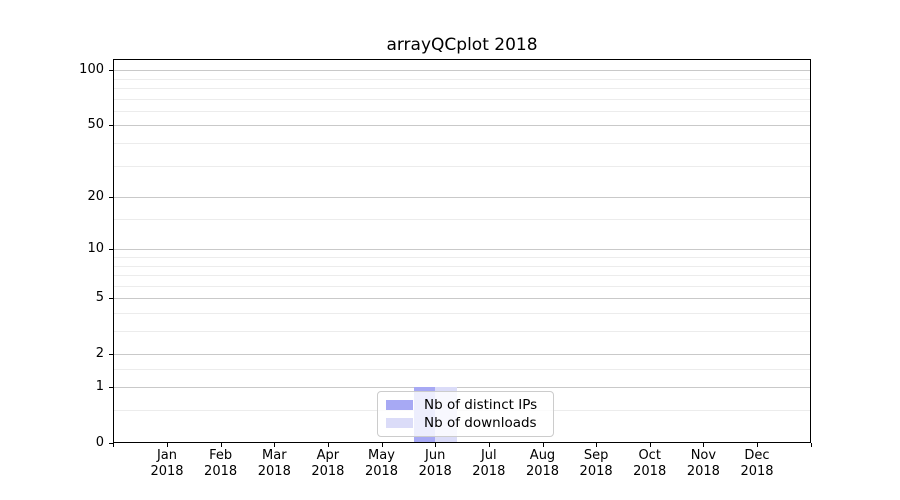 The height and width of the screenshot is (500, 900). Describe the element at coordinates (480, 423) in the screenshot. I see `legend-label: Nb of downloads` at that location.